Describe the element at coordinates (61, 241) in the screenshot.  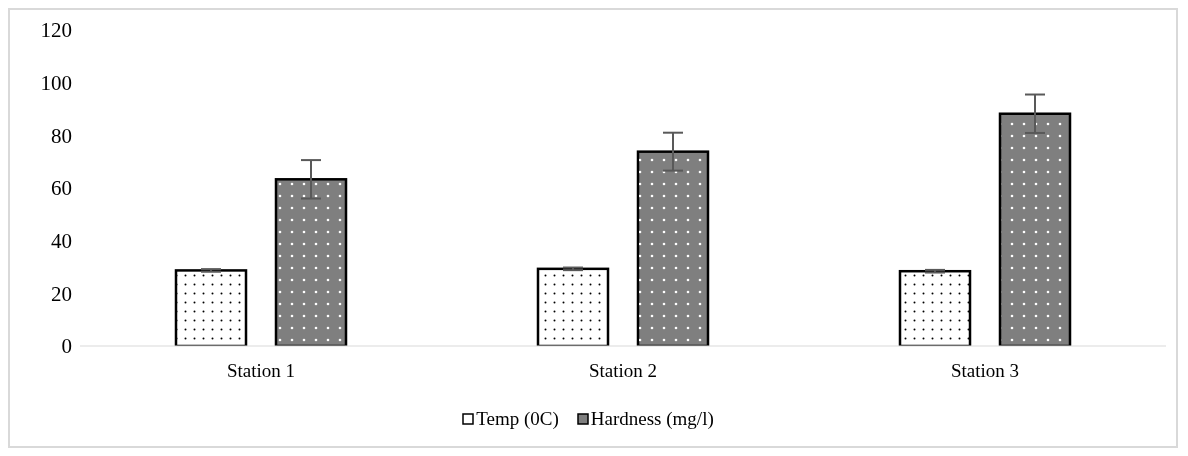
I see `y-tick-label: 40` at that location.